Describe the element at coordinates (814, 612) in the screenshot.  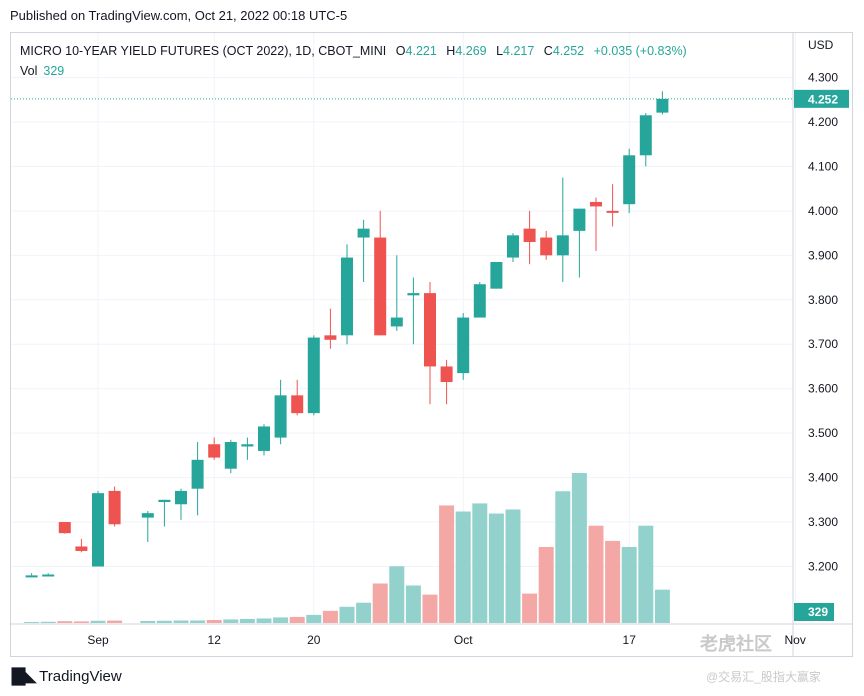
I see `last-volume-tag` at that location.